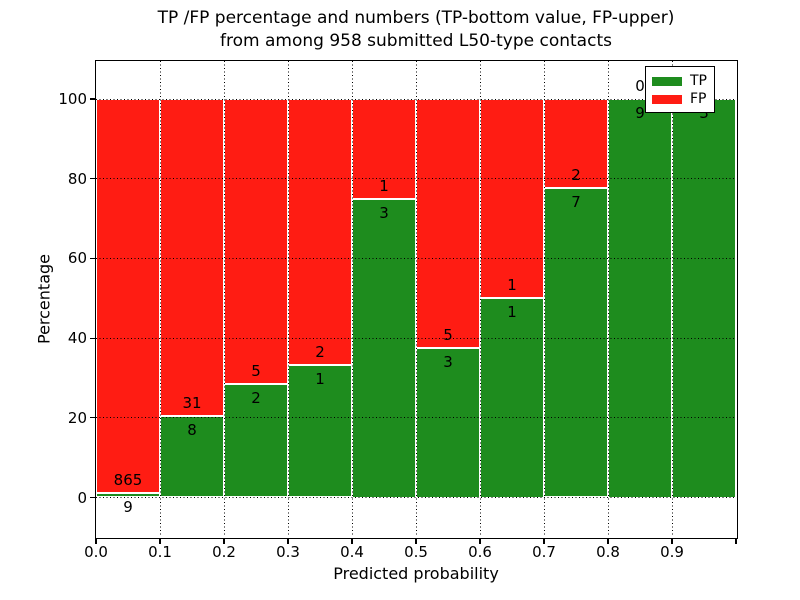 The height and width of the screenshot is (600, 800). What do you see at coordinates (667, 81) in the screenshot?
I see `tp-legend-swatch` at bounding box center [667, 81].